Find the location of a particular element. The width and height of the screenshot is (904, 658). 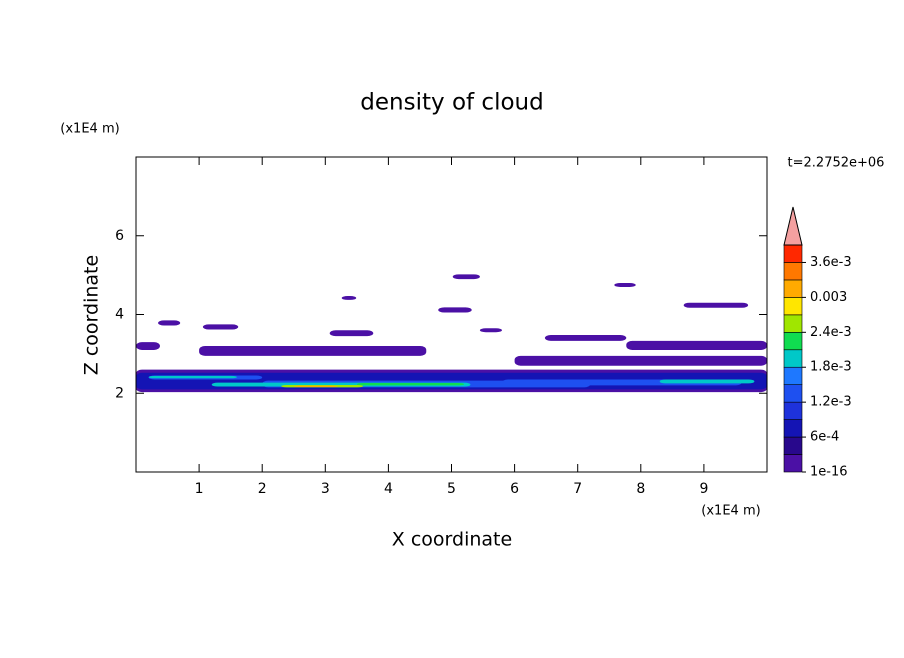

colorbar-label: 1e-16 is located at coordinates (829, 472).